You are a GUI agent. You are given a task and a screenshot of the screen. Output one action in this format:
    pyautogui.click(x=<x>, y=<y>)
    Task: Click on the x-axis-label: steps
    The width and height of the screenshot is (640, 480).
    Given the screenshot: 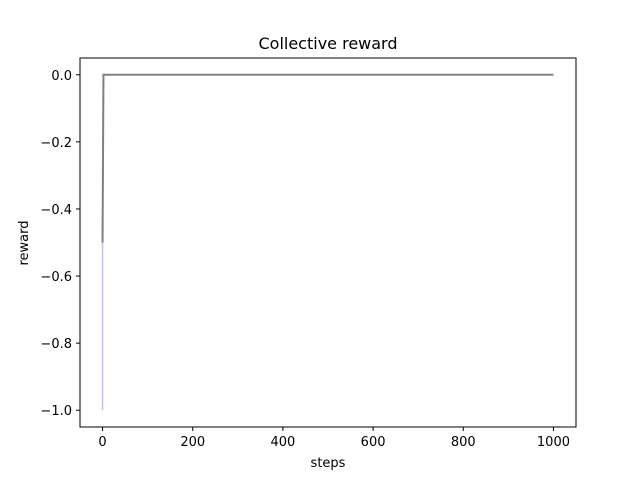 What is the action you would take?
    pyautogui.click(x=328, y=463)
    